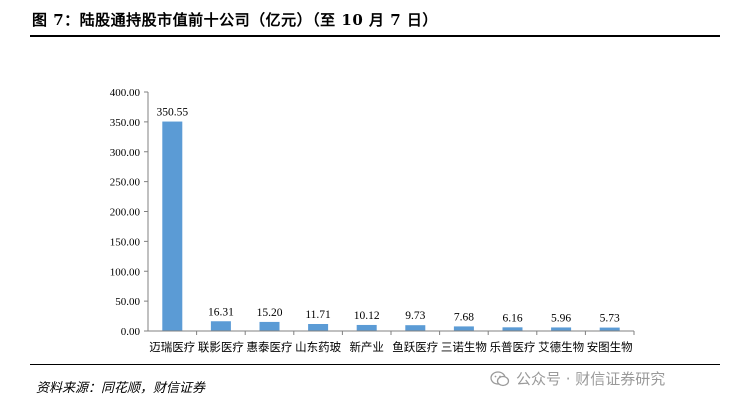  What do you see at coordinates (172, 113) in the screenshot?
I see `data-label: 350.55` at bounding box center [172, 113].